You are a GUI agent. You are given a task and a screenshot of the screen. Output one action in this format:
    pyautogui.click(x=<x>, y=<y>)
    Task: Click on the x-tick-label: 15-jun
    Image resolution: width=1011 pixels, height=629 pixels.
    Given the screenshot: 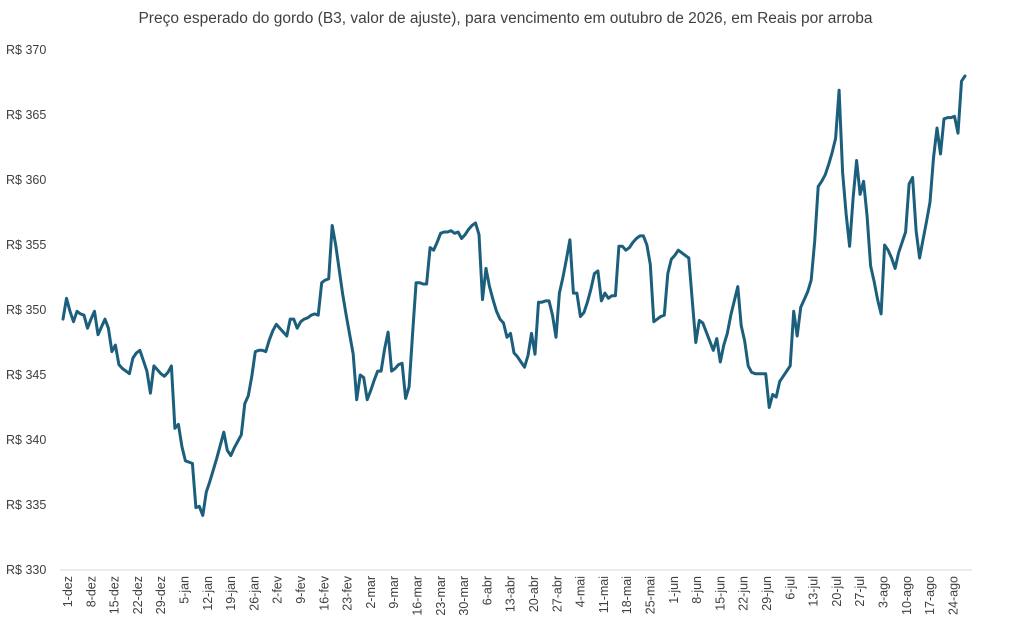 What is the action you would take?
    pyautogui.click(x=720, y=593)
    